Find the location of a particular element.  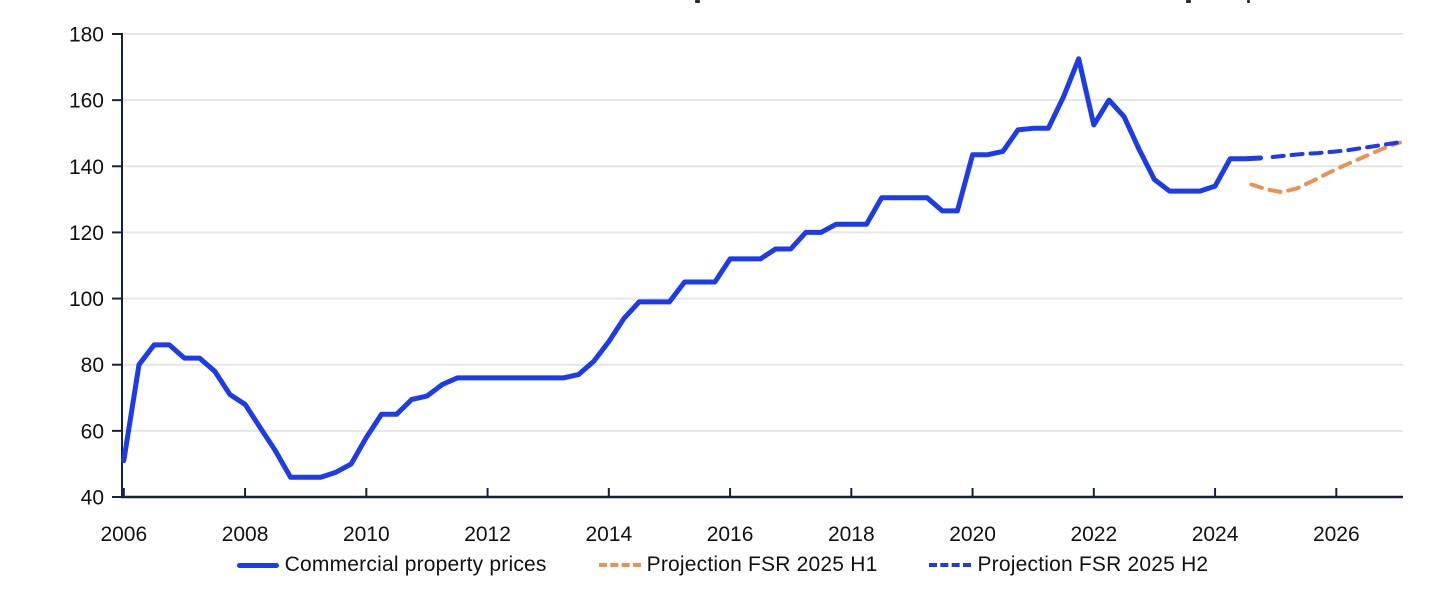

x-tick-label: 2014 is located at coordinates (608, 534).